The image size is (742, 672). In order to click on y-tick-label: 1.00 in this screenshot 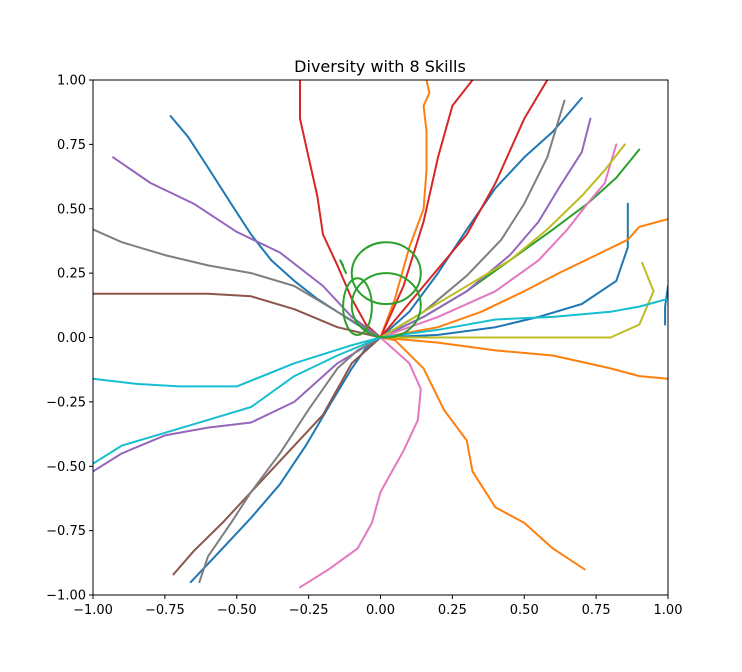, I will do `click(71, 81)`.